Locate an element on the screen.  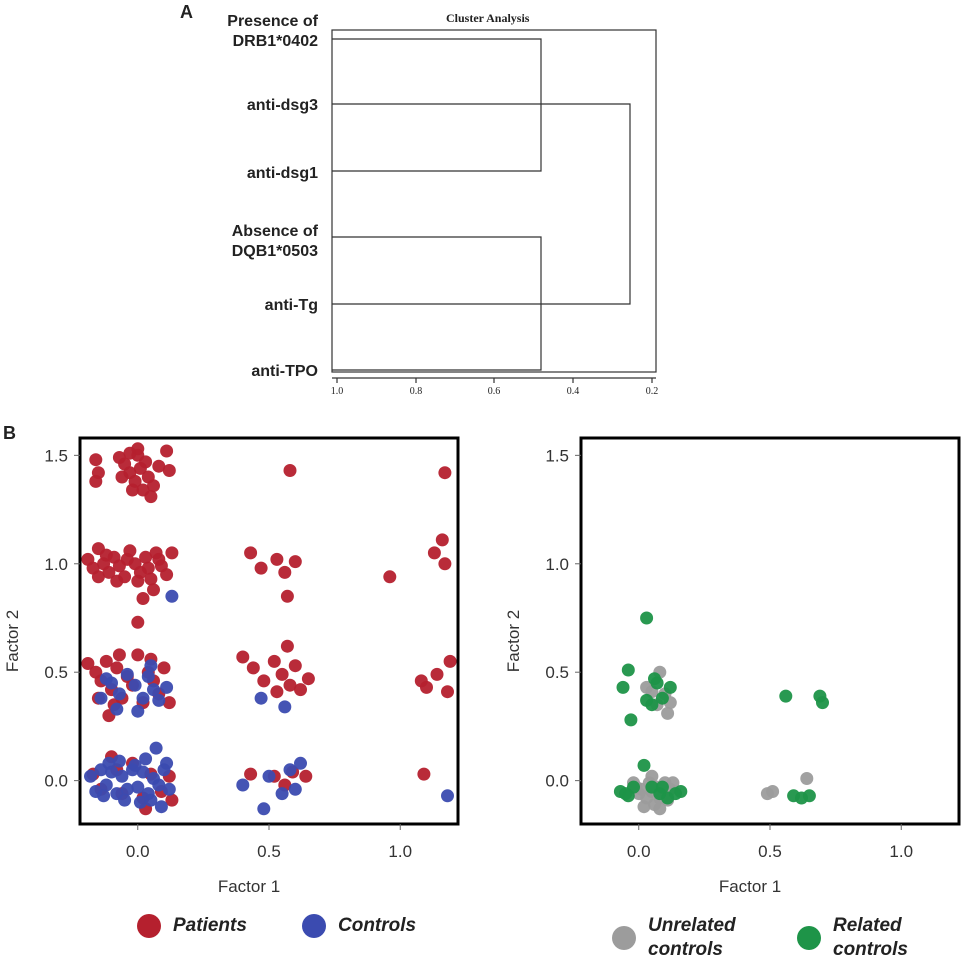
dendrogram-leaf-line1: Presence of is located at coordinates (272, 21).